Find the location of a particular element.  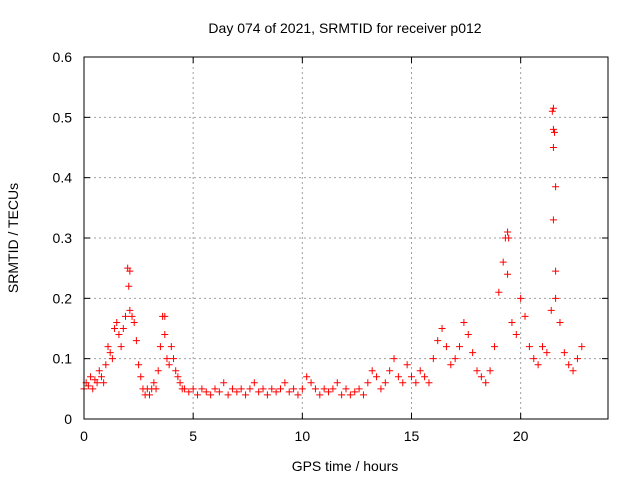

y-tick-label: 0.5 is located at coordinates (63, 117).